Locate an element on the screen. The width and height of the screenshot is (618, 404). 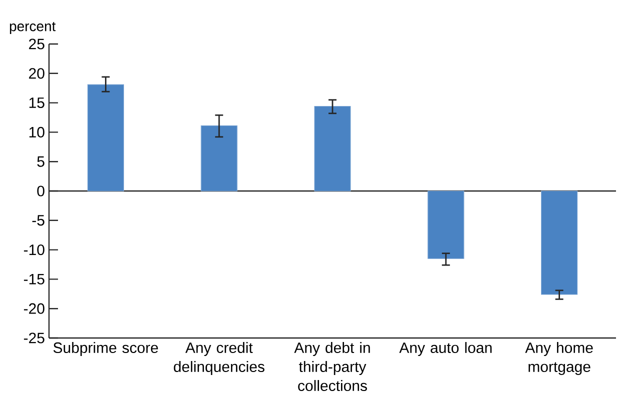
y-tick-label: 25 is located at coordinates (36, 44).